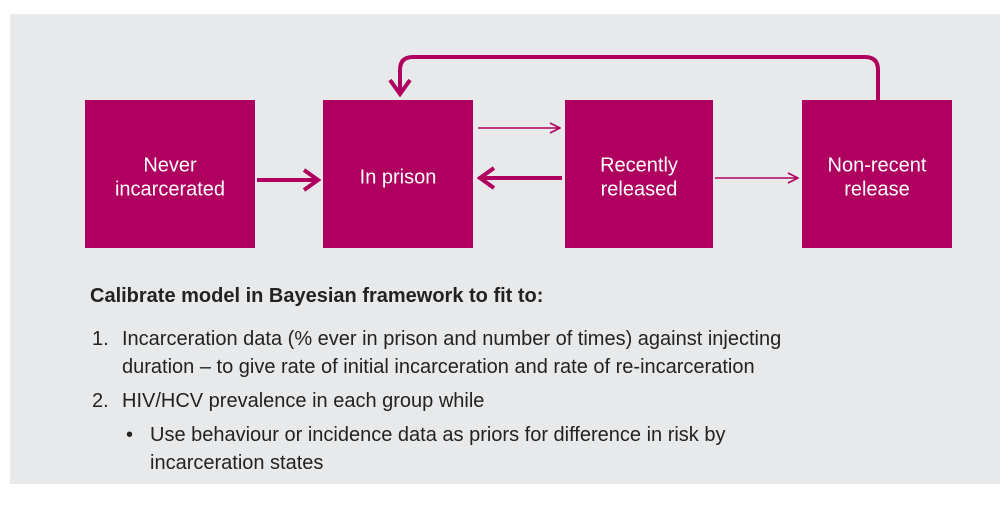 Image resolution: width=1008 pixels, height=506 pixels. Describe the element at coordinates (640, 77) in the screenshot. I see `loop-arrow` at that location.